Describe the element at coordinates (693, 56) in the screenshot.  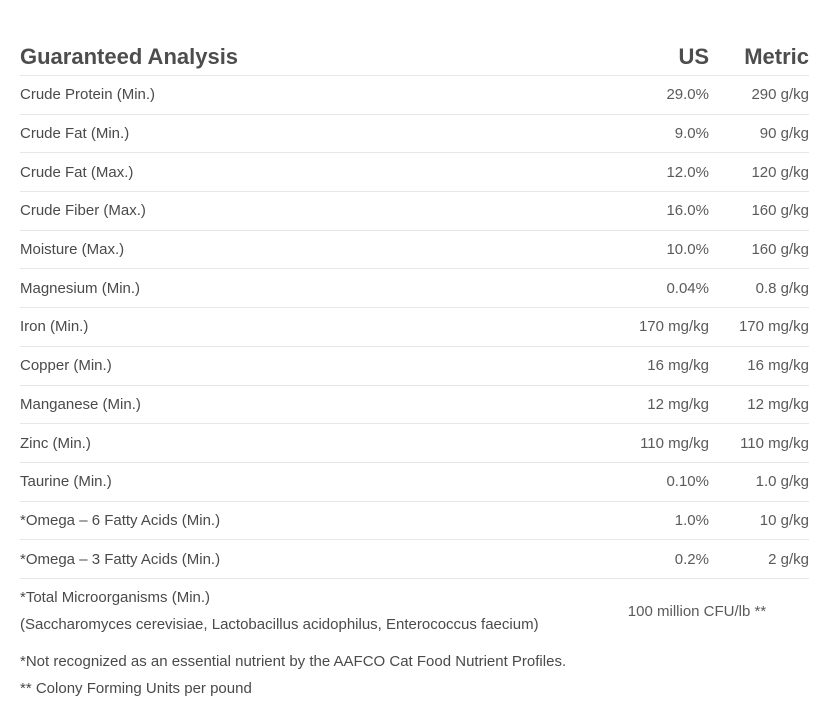
I see `us-column-header: US` at that location.